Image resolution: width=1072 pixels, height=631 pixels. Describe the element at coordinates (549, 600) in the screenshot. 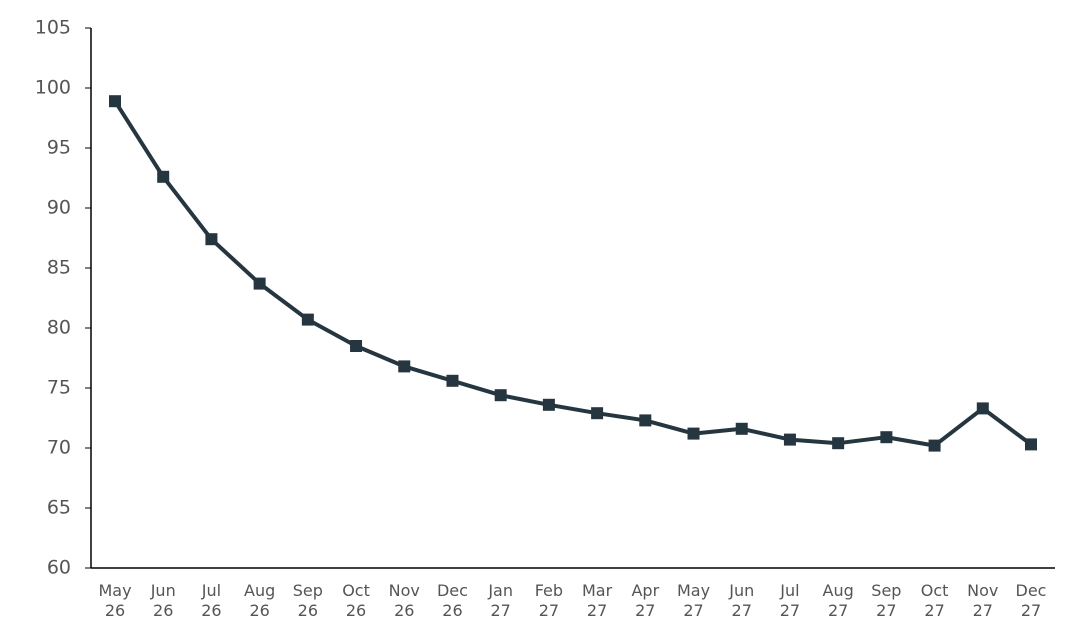

I see `x-tick-label: Feb 27` at that location.